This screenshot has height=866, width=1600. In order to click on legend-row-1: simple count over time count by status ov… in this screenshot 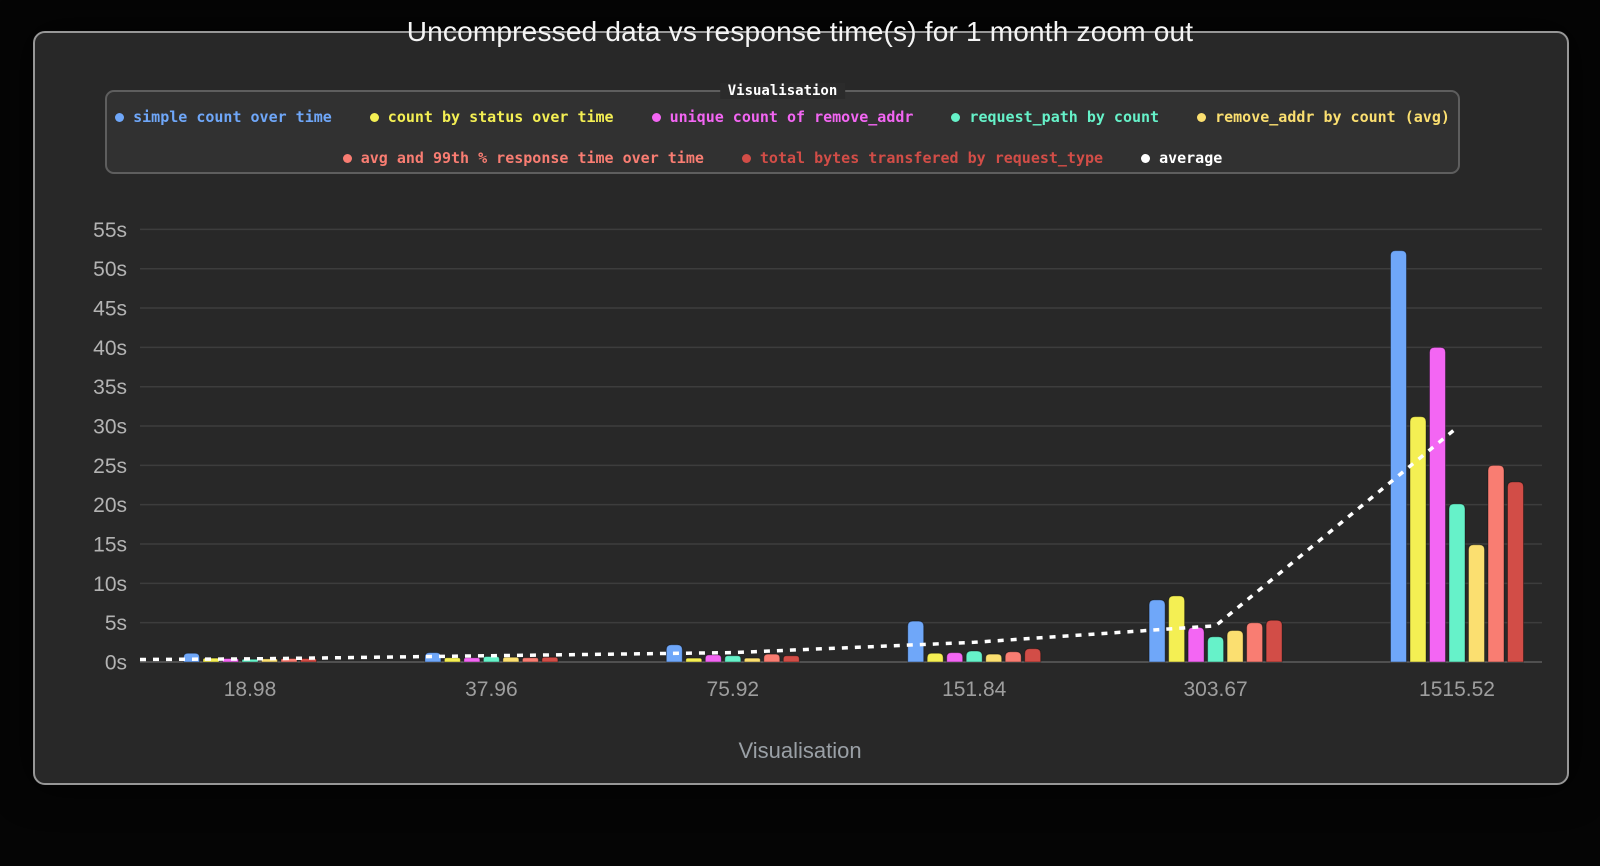, I will do `click(782, 117)`.